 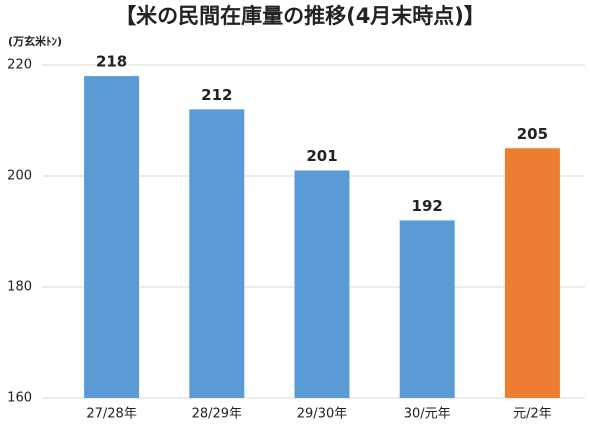 What do you see at coordinates (216, 95) in the screenshot?
I see `value-label: 212` at bounding box center [216, 95].